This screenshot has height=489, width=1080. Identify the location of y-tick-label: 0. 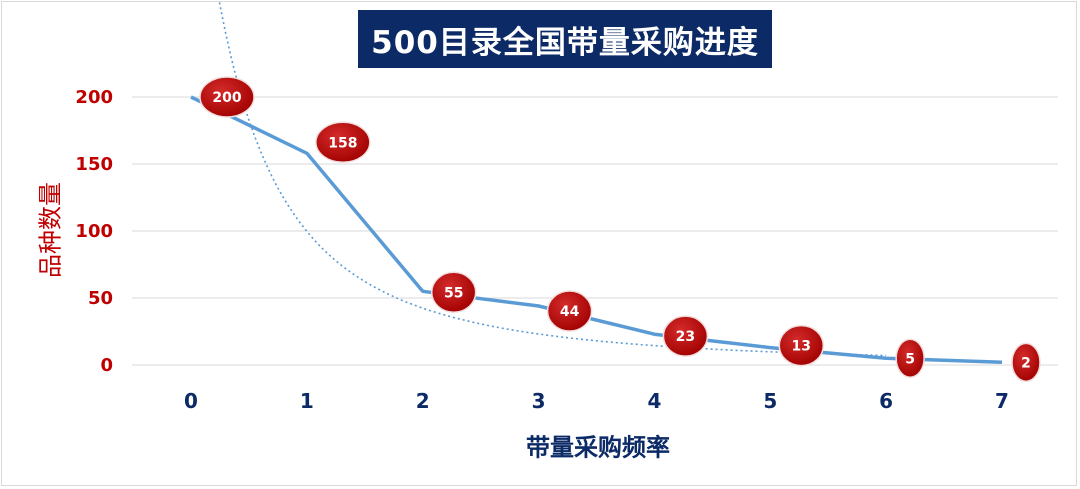
(106, 365).